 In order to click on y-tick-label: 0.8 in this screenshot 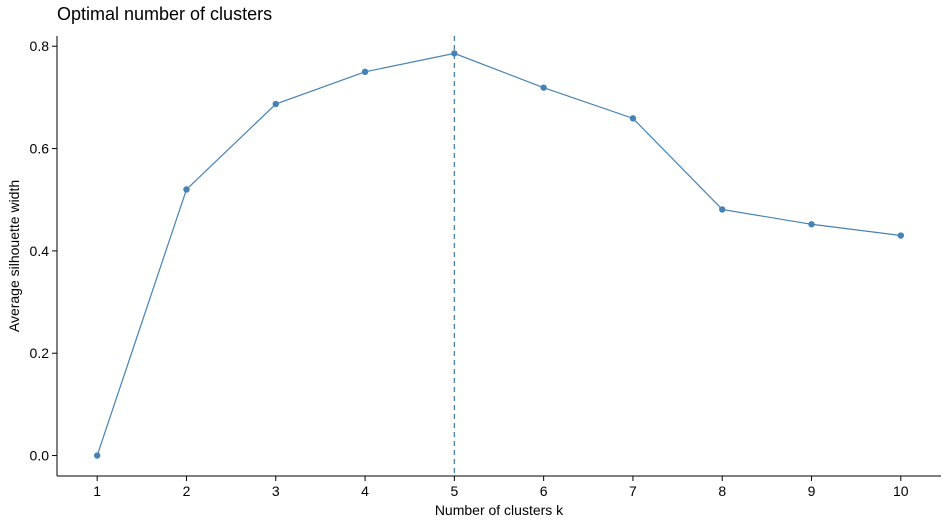, I will do `click(40, 46)`.